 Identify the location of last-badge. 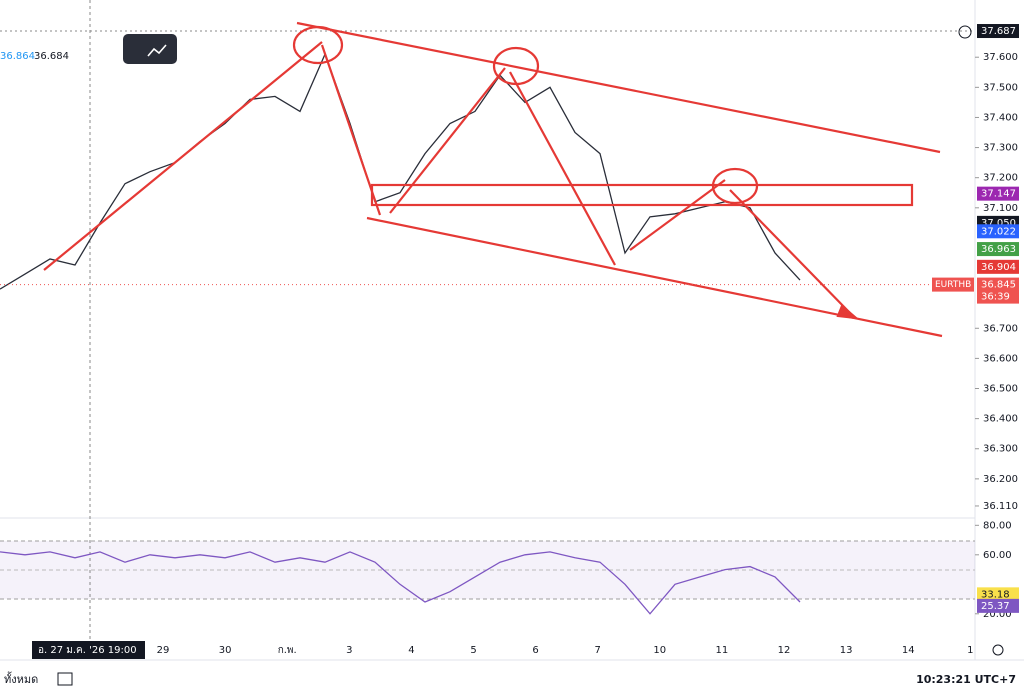
(998, 290).